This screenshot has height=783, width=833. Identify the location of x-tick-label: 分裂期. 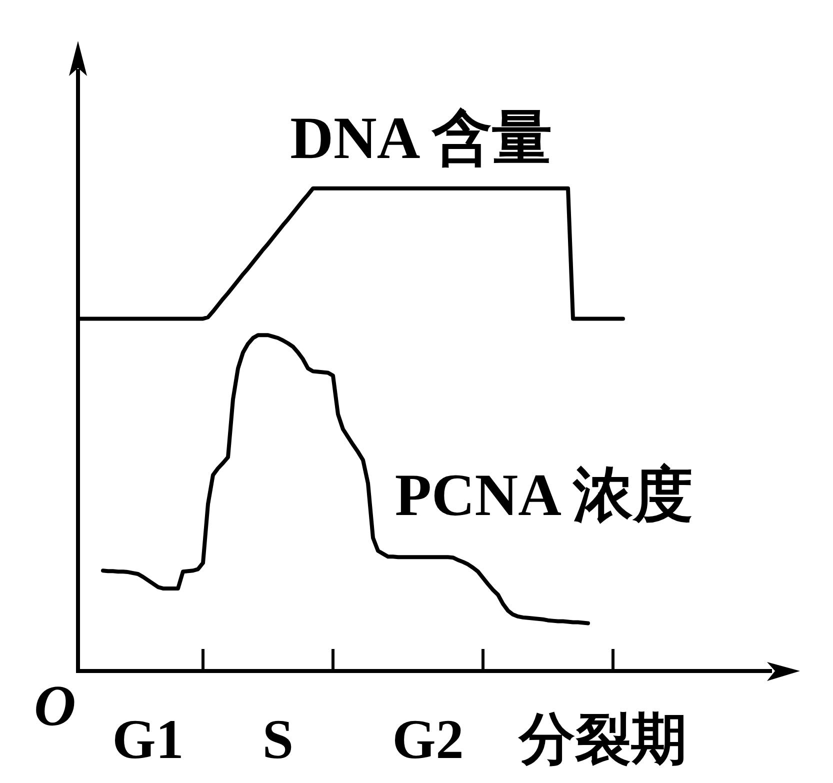
(603, 740).